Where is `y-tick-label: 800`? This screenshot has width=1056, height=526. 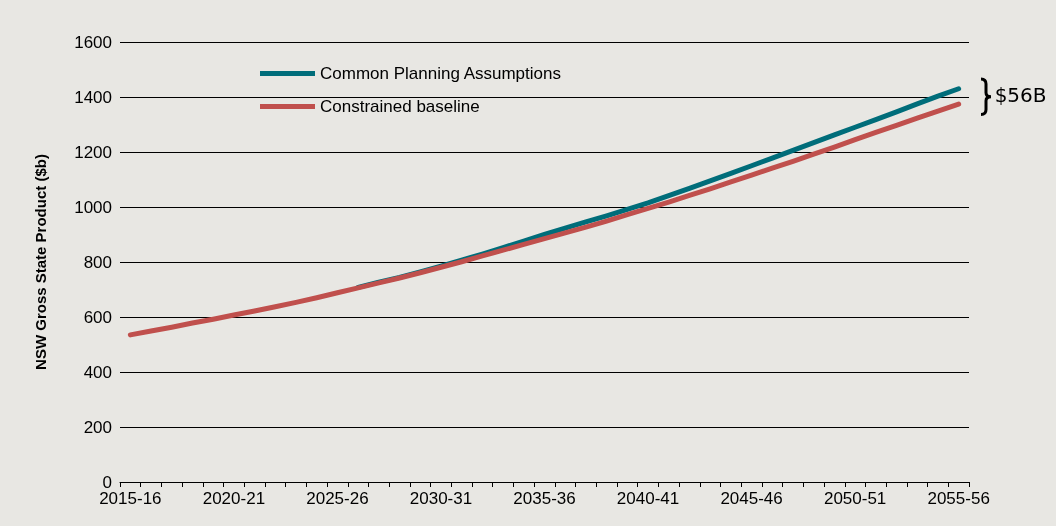 y-tick-label: 800 is located at coordinates (97, 262).